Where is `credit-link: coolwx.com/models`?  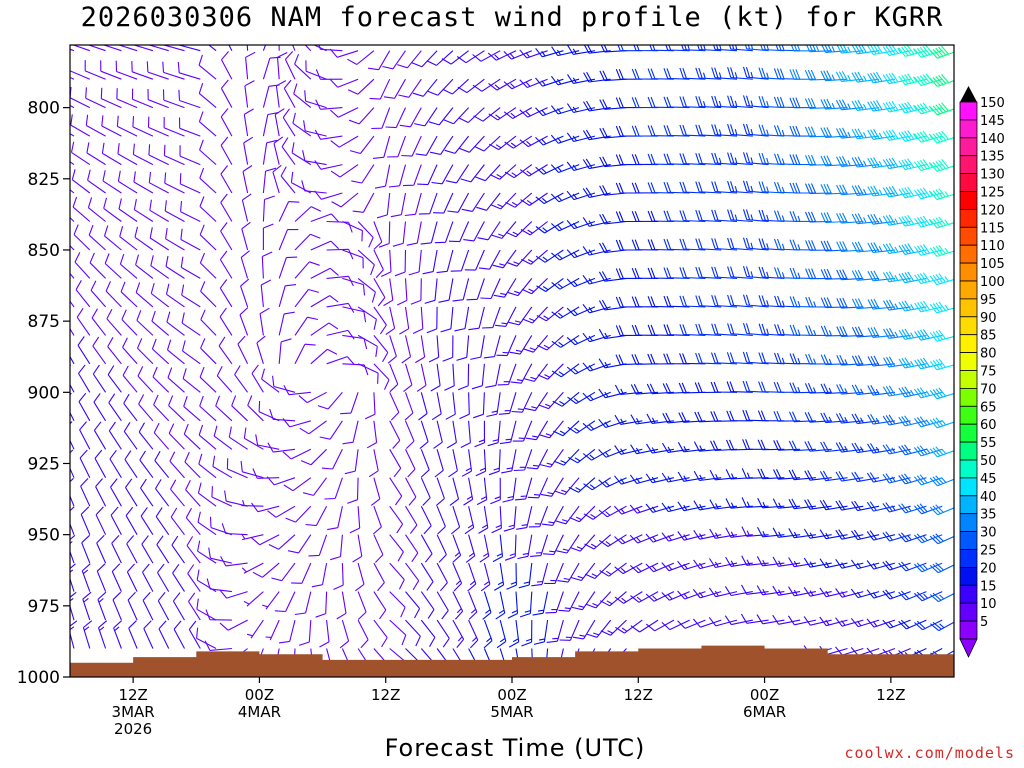 credit-link: coolwx.com/models is located at coordinates (929, 753).